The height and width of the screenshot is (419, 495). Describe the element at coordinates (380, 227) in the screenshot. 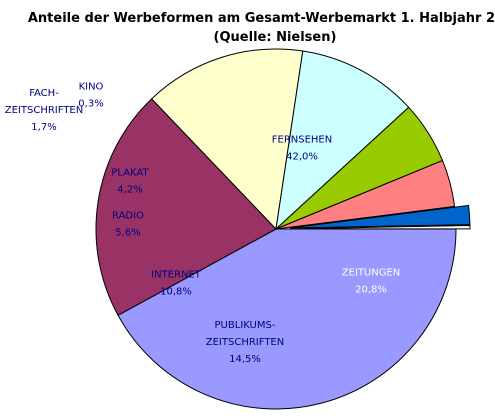

I see `pie-slice-kino` at that location.